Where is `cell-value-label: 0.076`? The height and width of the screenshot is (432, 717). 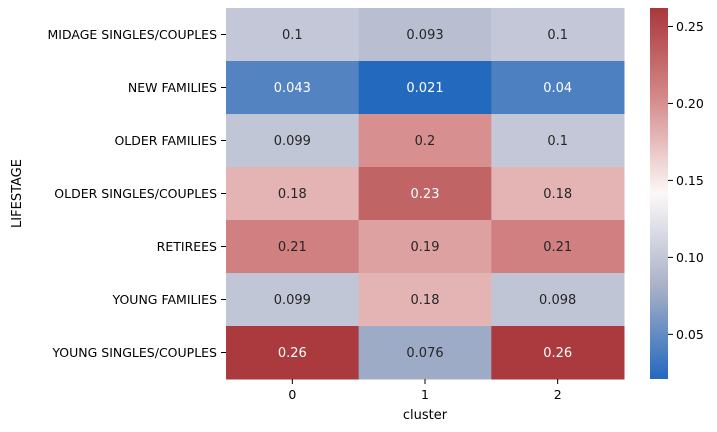 cell-value-label: 0.076 is located at coordinates (424, 353).